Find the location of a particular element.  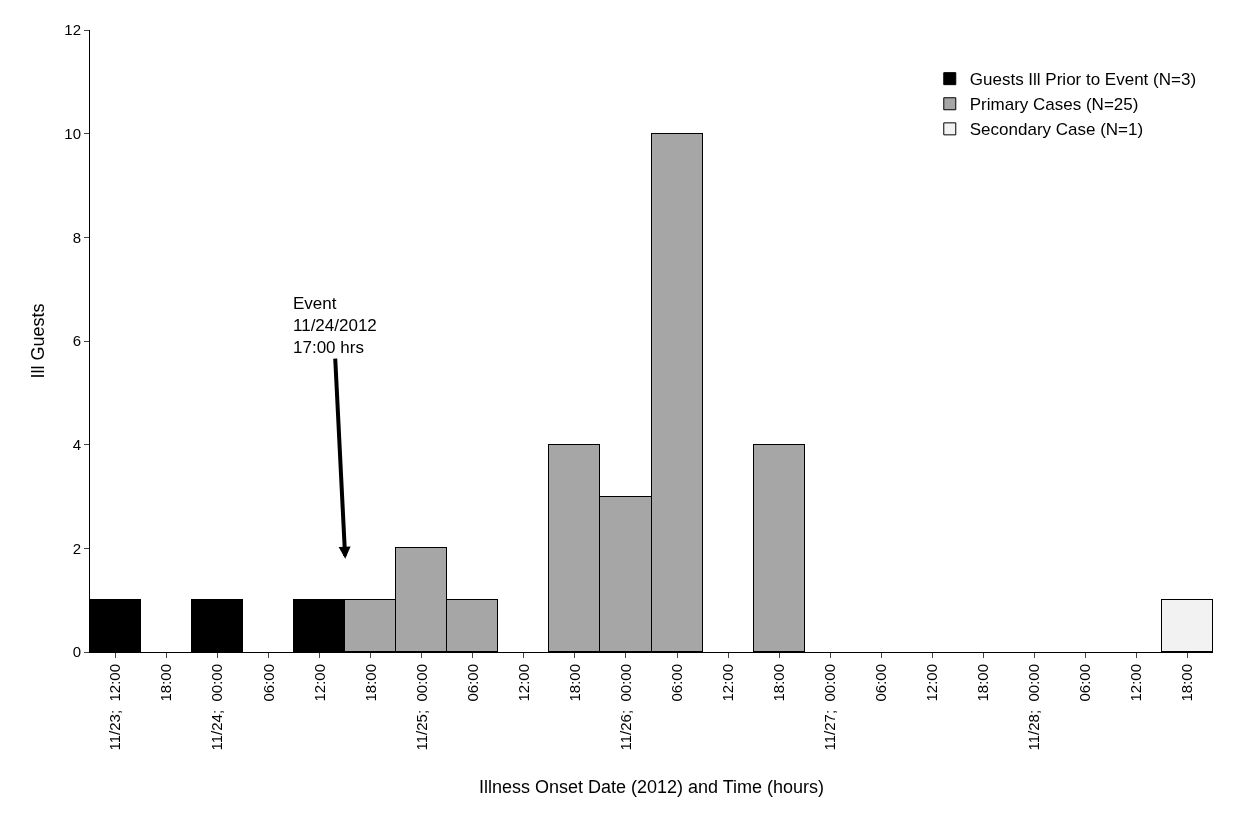

y-tick-label: 0 is located at coordinates (76, 652).